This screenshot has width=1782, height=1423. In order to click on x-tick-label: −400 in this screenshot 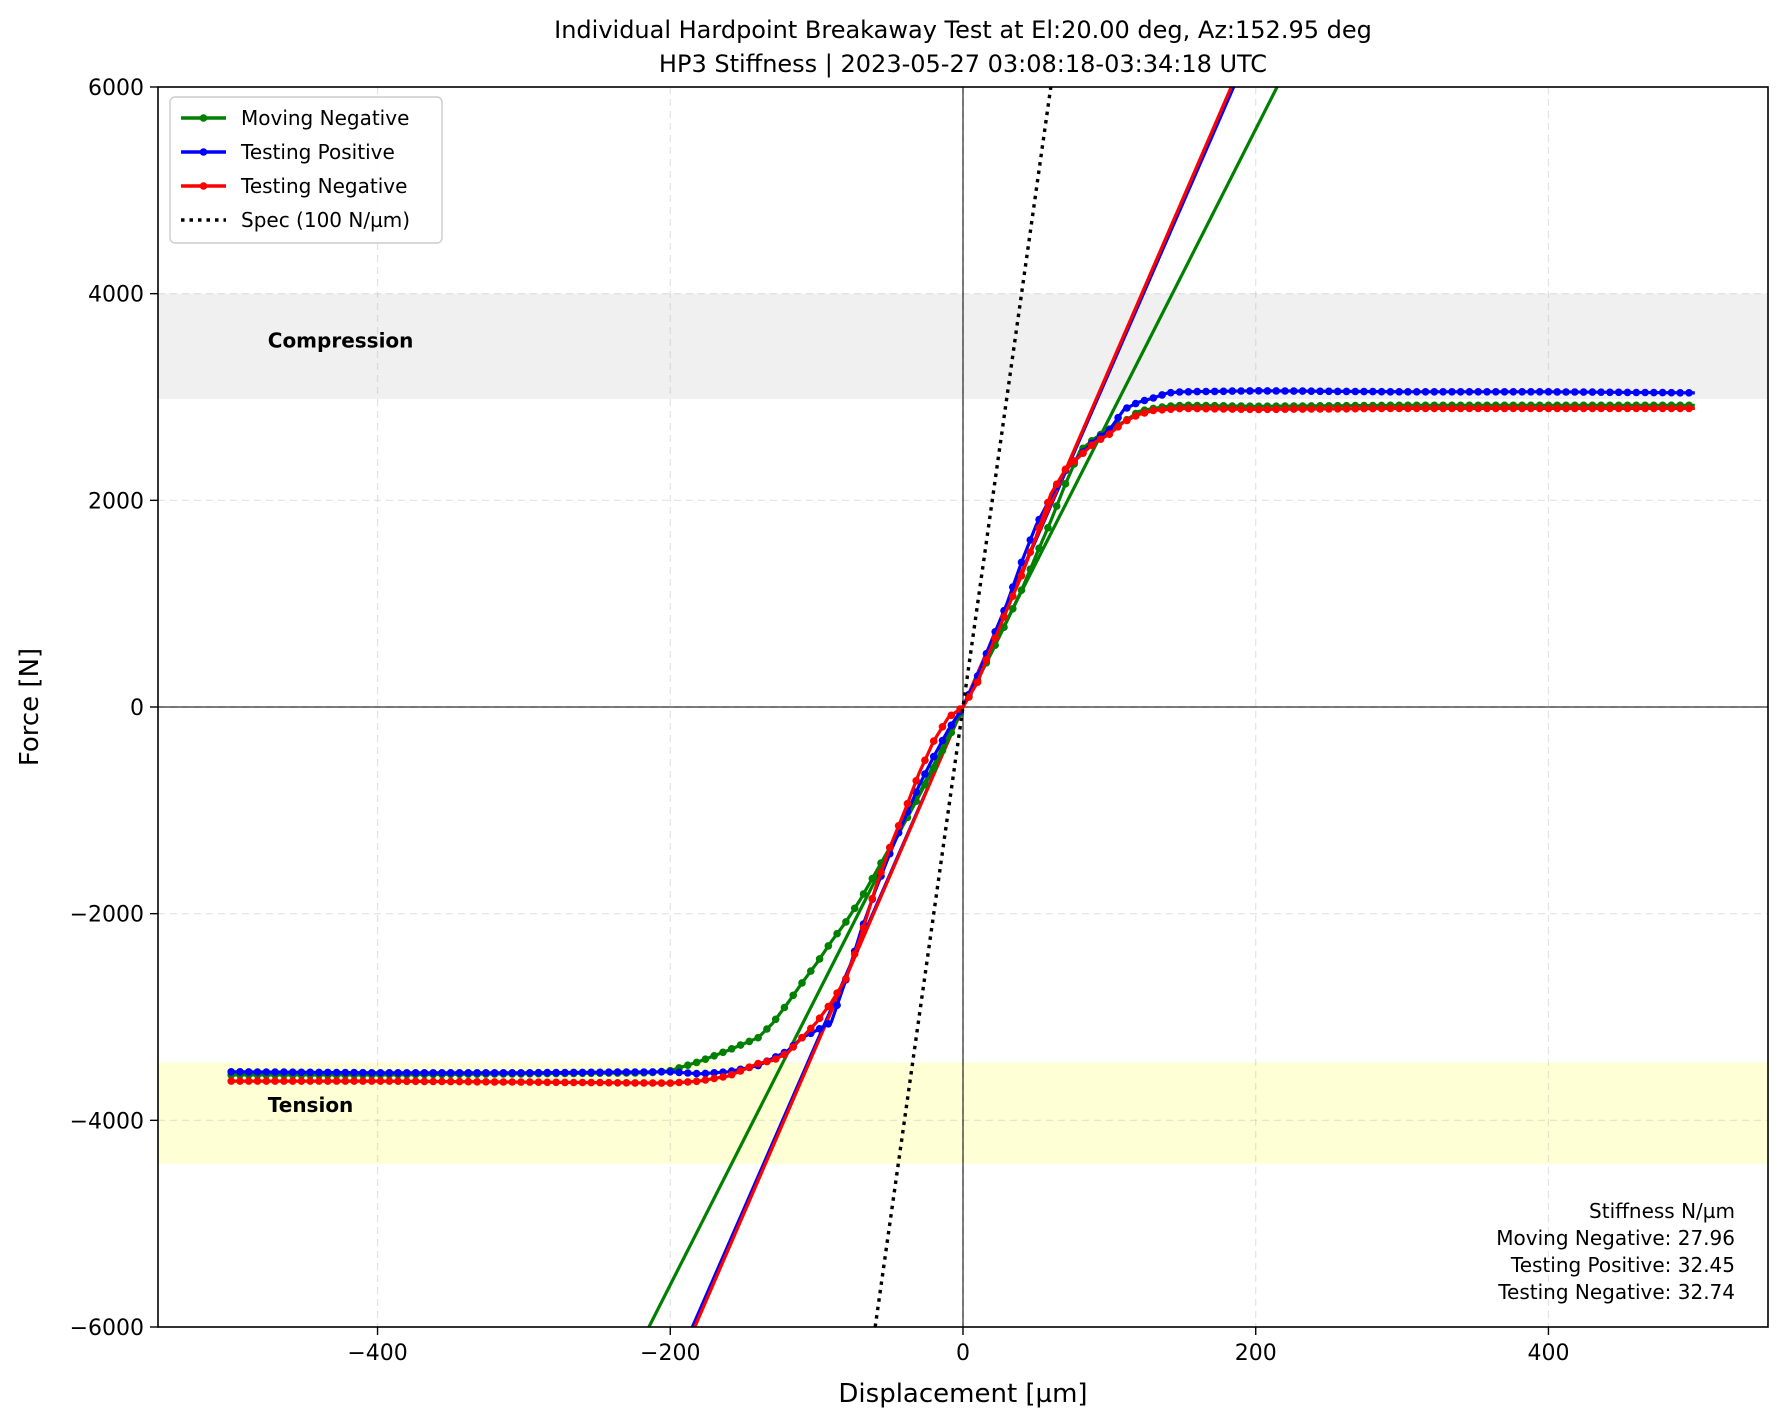, I will do `click(377, 1353)`.